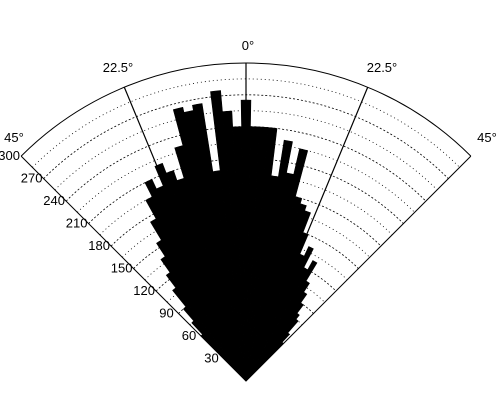 The image size is (500, 400). I want to click on angle-tick-label-4: 45°, so click(487, 137).